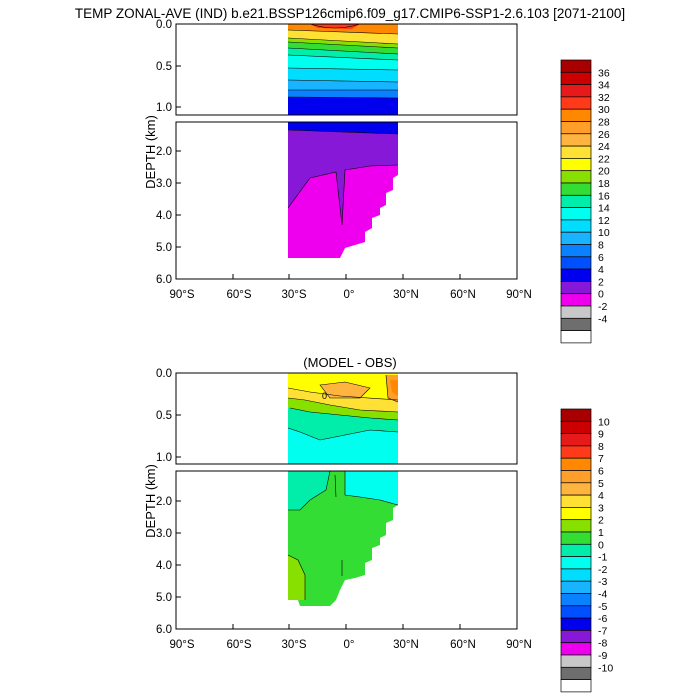 The width and height of the screenshot is (700, 700). I want to click on colorbar-label: 26, so click(604, 135).